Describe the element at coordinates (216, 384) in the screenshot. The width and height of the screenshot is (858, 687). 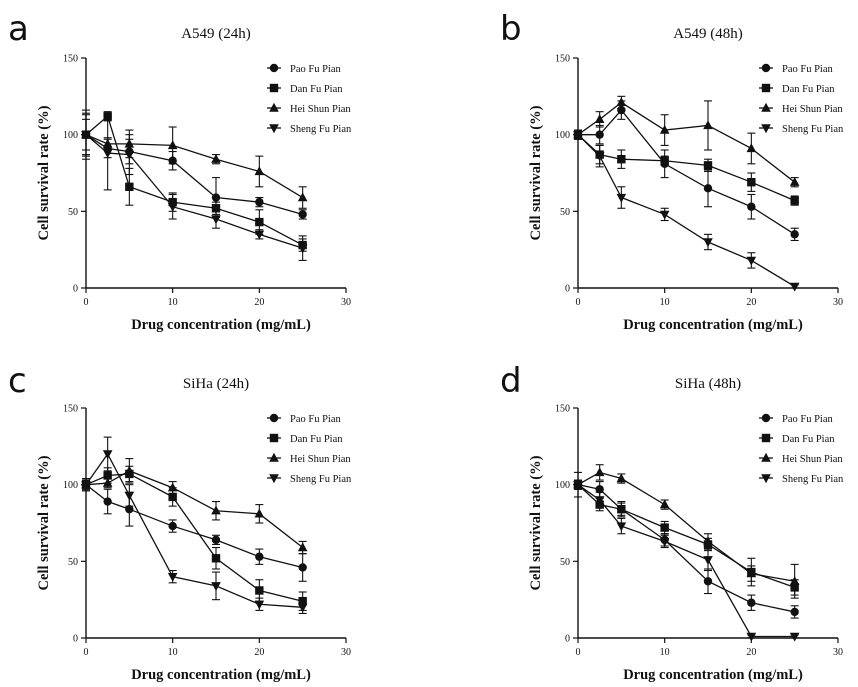
I see `chart-title: SiHa (24h)` at that location.